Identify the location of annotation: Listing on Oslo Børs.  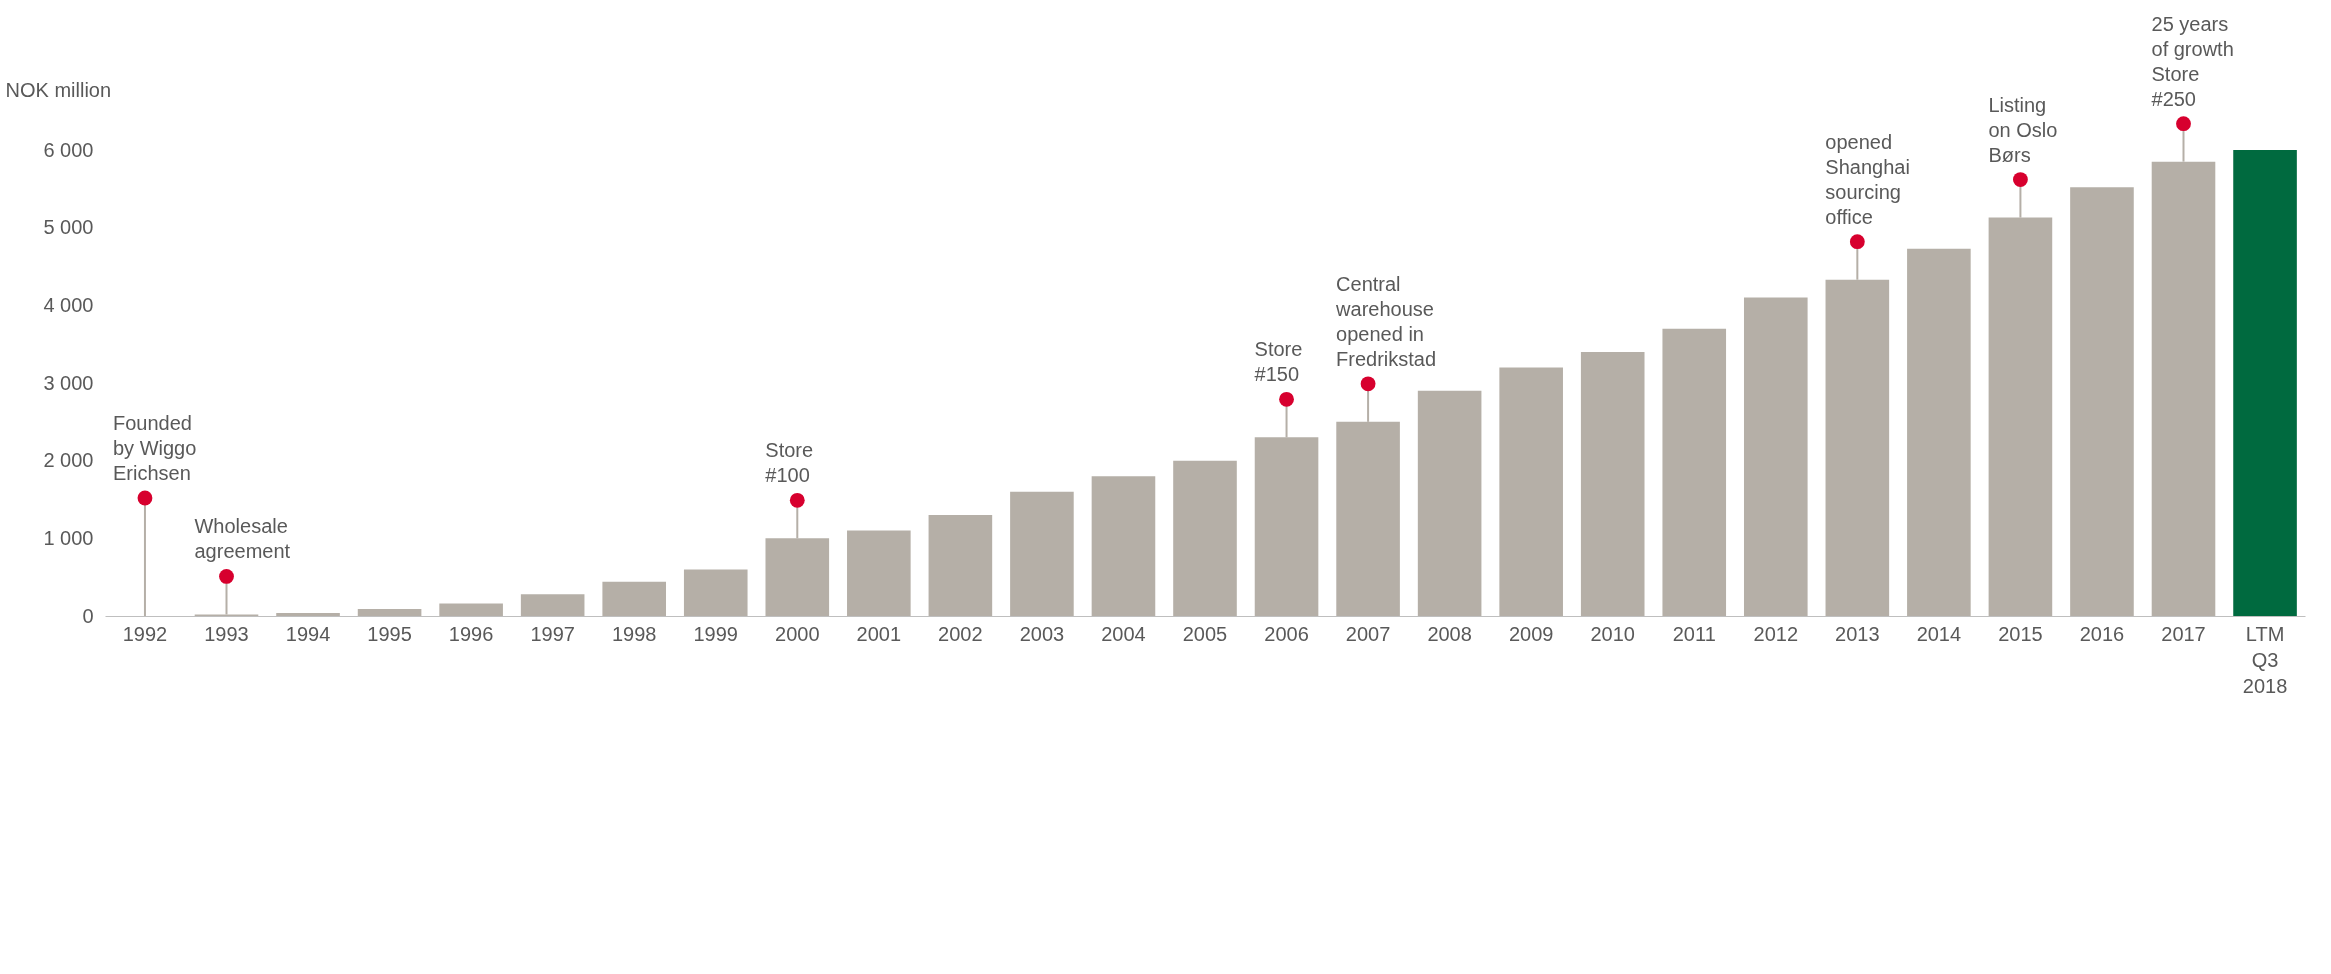
(2023, 129).